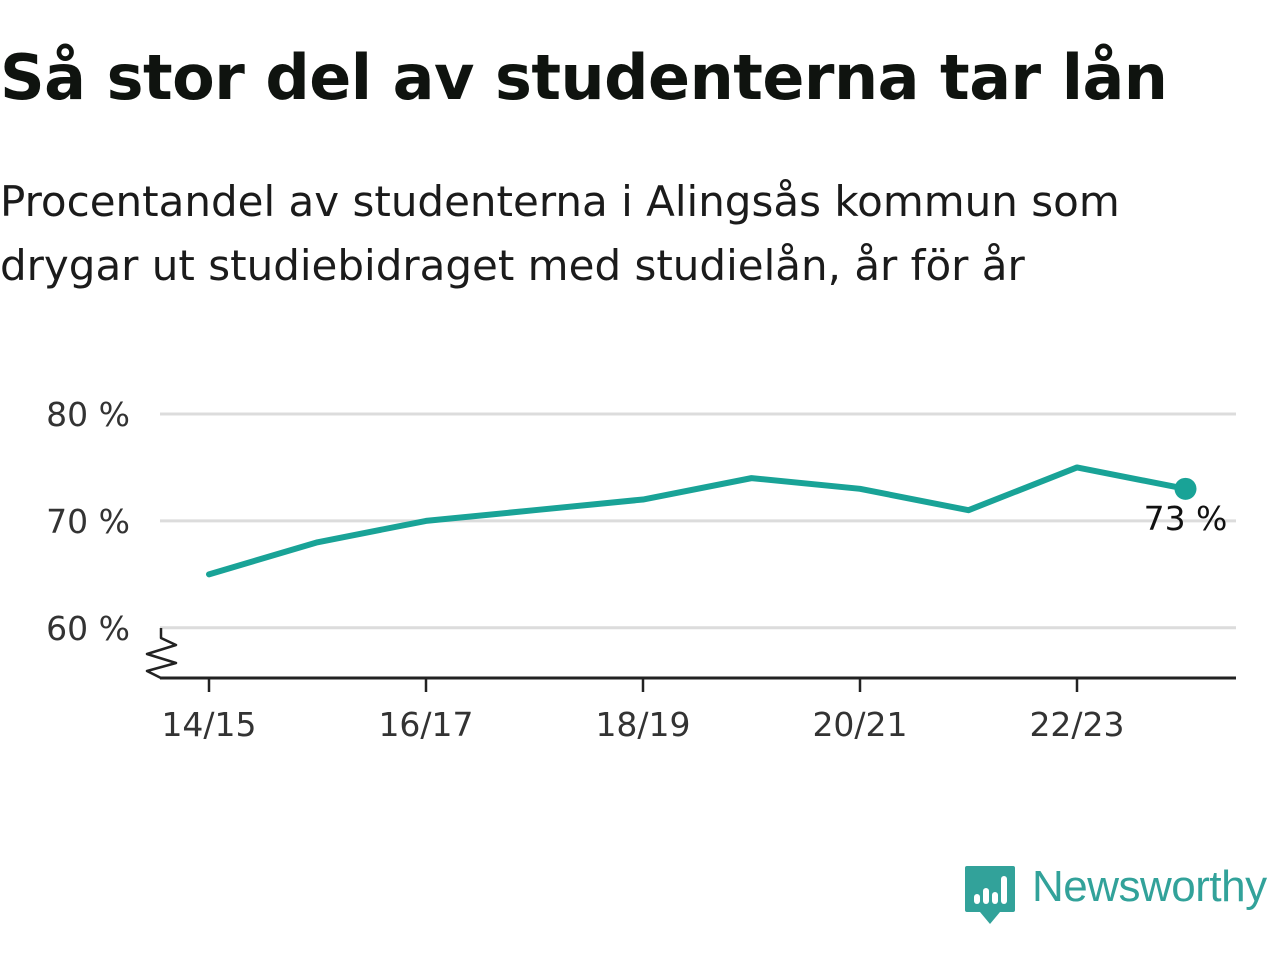 This screenshot has height=960, width=1280. Describe the element at coordinates (690, 686) in the screenshot. I see `x-axis: 14/15 16/17 18/19 20/21 22/23` at that location.